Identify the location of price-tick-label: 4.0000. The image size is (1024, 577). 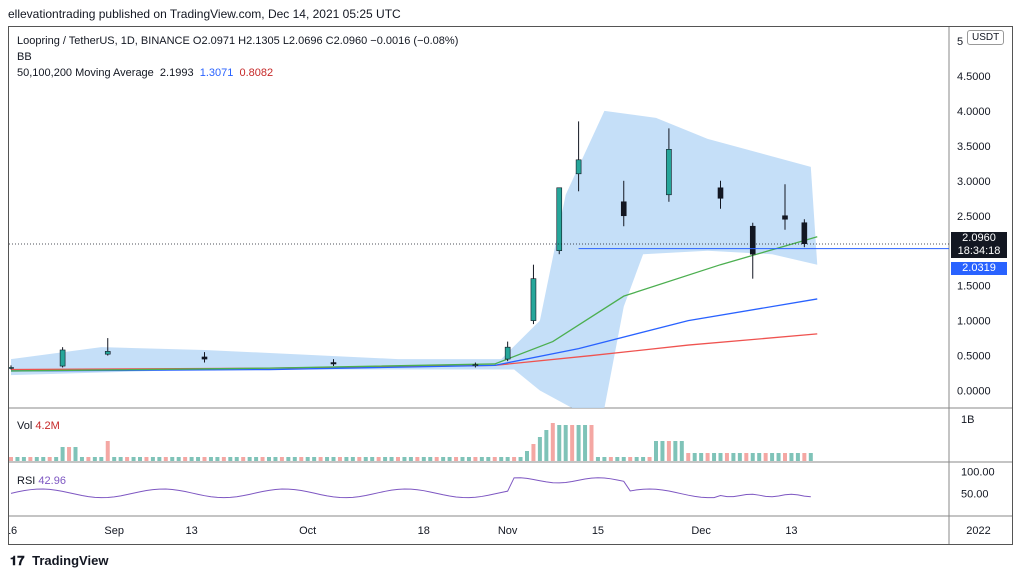
(974, 112).